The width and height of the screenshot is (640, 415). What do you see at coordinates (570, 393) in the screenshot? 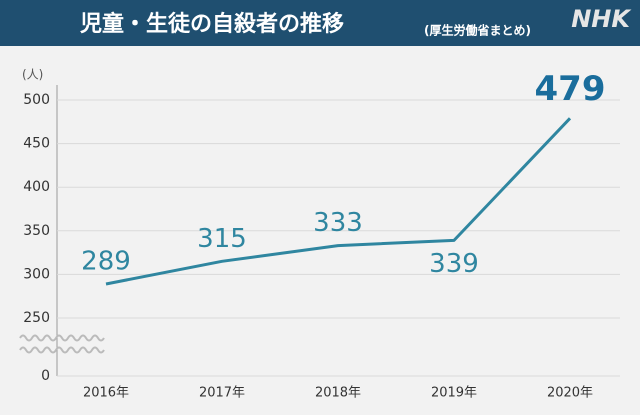
I see `x-tick-label: 2020年` at bounding box center [570, 393].